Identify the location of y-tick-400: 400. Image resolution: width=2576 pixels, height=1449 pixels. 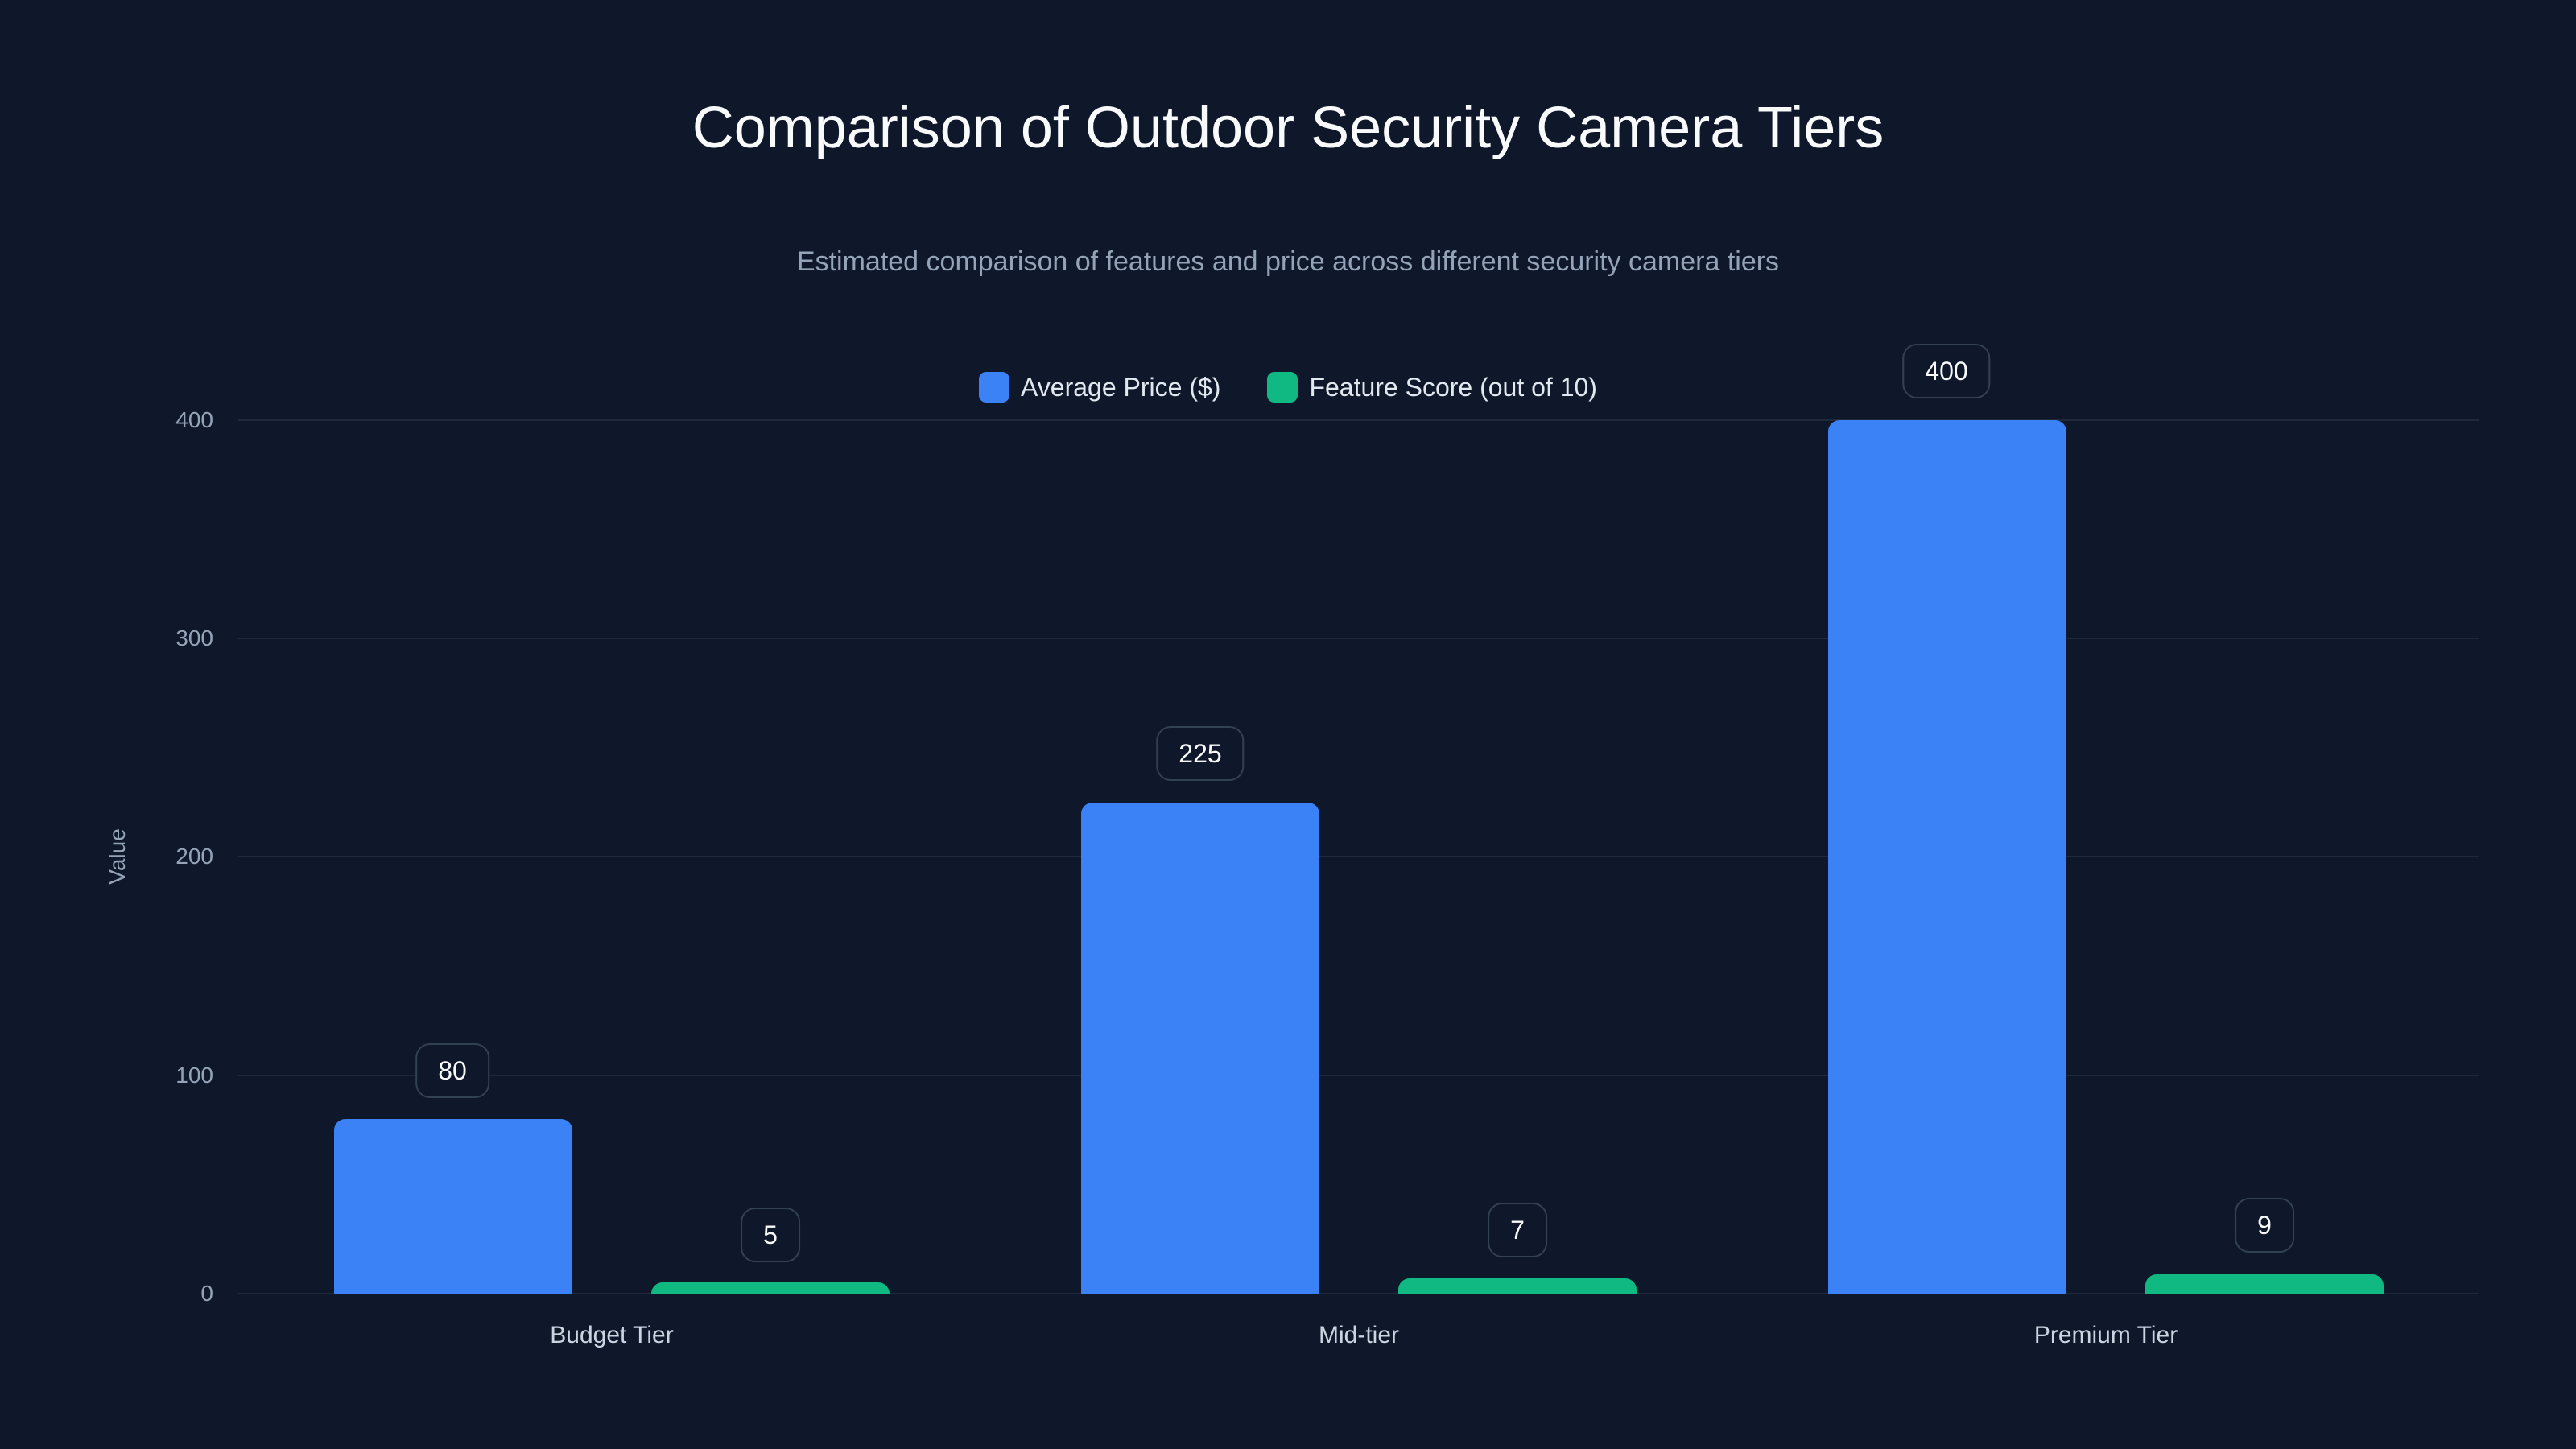
(194, 419).